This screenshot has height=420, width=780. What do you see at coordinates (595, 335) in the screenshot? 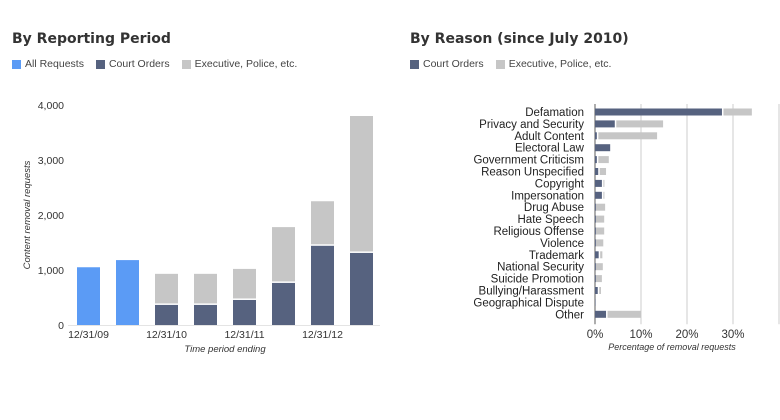
I see `x-tick-label: 0%` at bounding box center [595, 335].